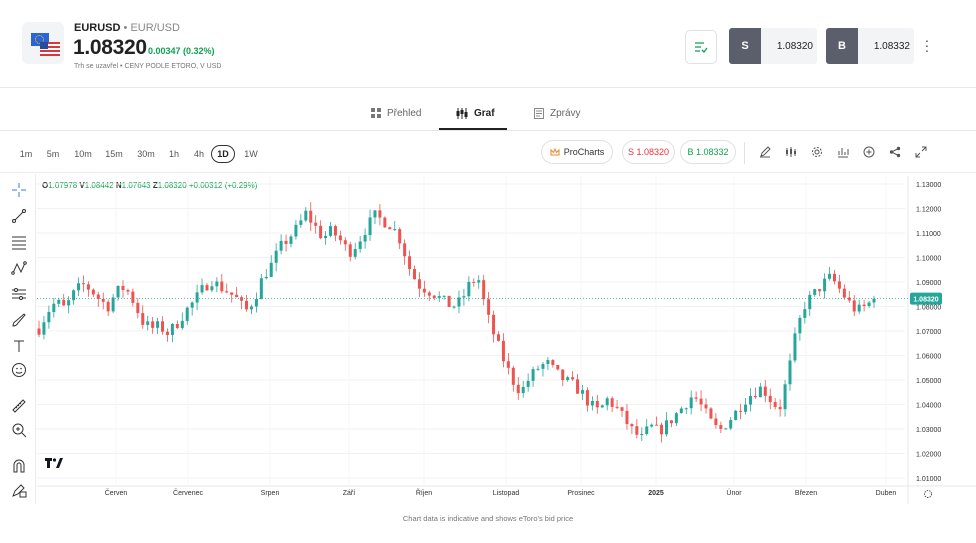  What do you see at coordinates (870, 46) in the screenshot?
I see `buy-button: B 1.08332` at bounding box center [870, 46].